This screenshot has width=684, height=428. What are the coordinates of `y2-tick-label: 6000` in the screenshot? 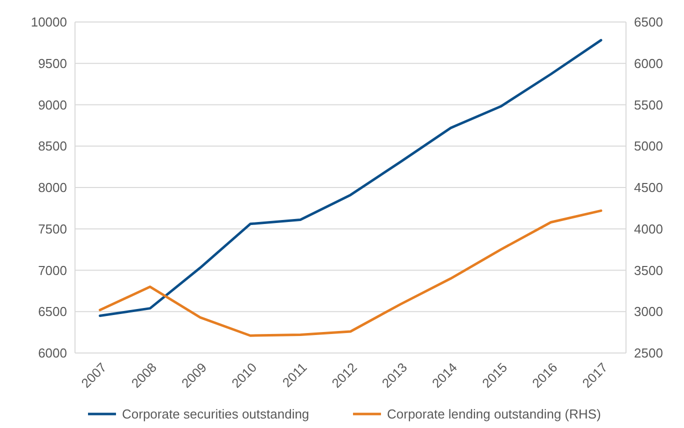 It's located at (648, 63).